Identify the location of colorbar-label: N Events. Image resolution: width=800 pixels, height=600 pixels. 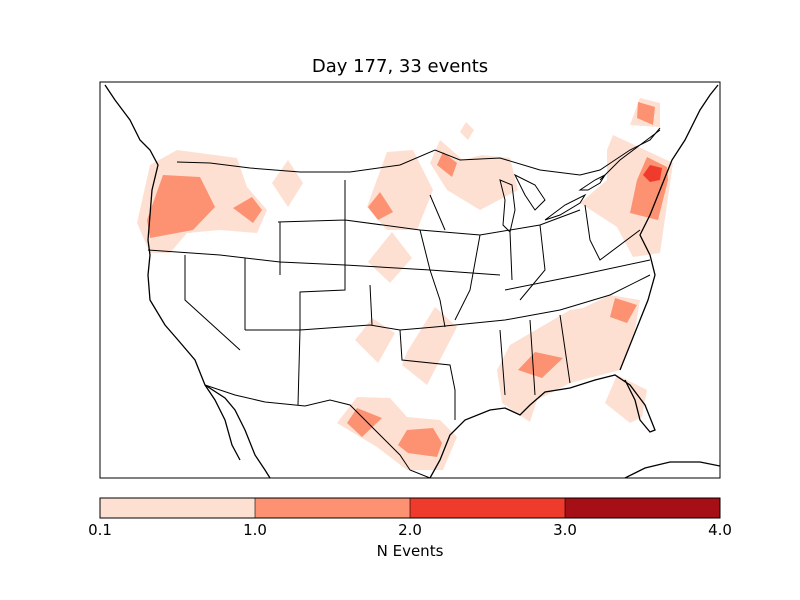
(410, 551).